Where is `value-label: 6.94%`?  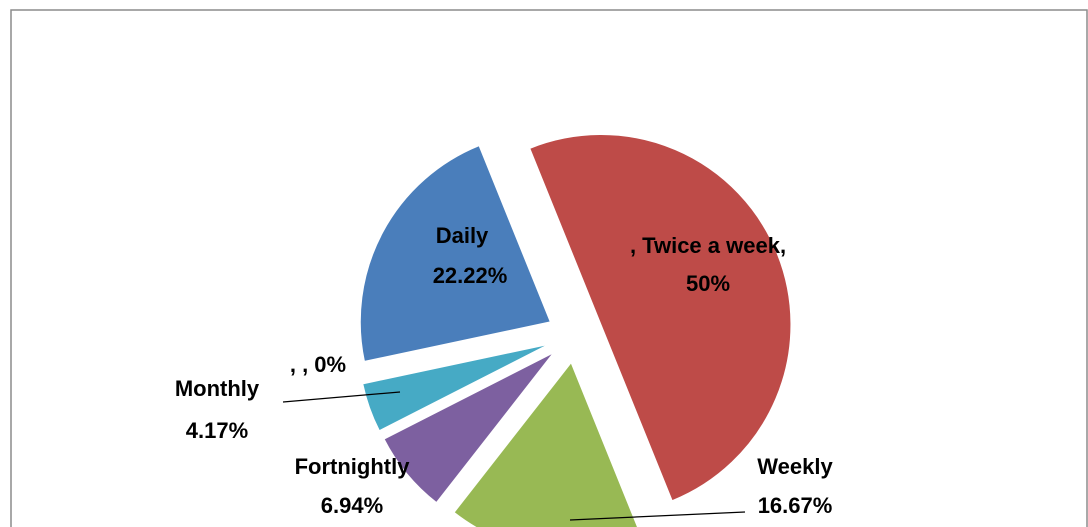
value-label: 6.94% is located at coordinates (352, 505).